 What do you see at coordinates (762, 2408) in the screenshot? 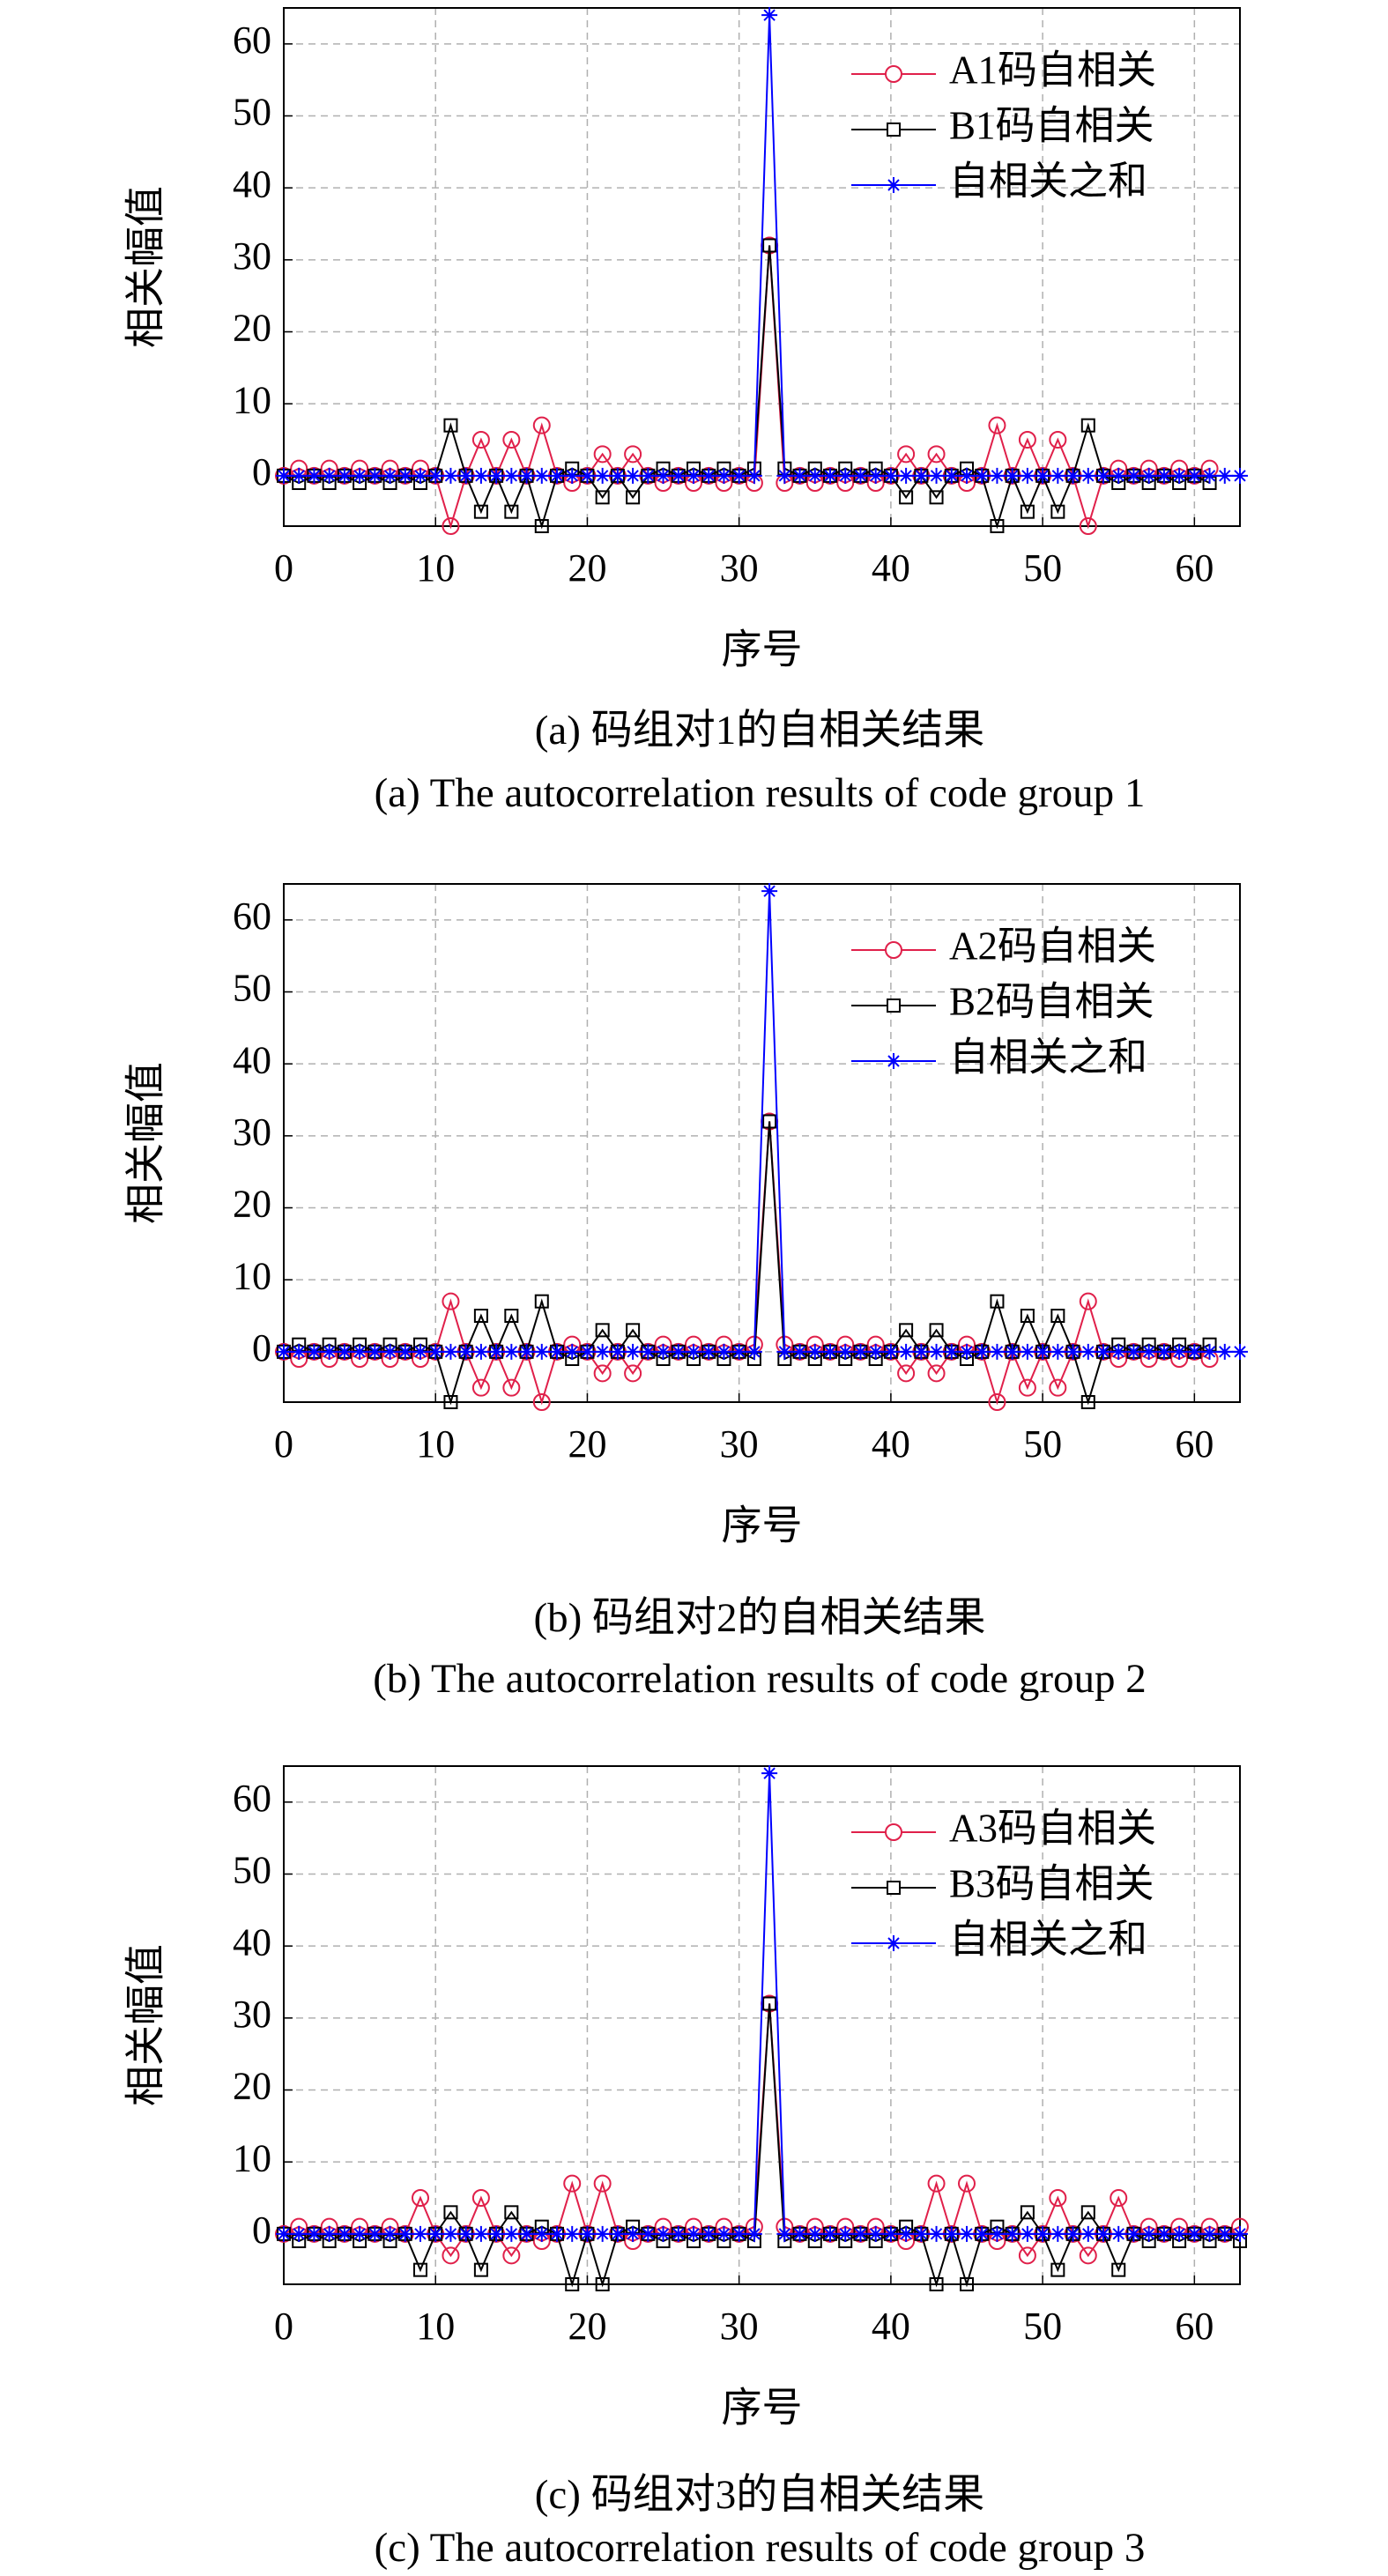
I see `x-axis-label: 序号` at bounding box center [762, 2408].